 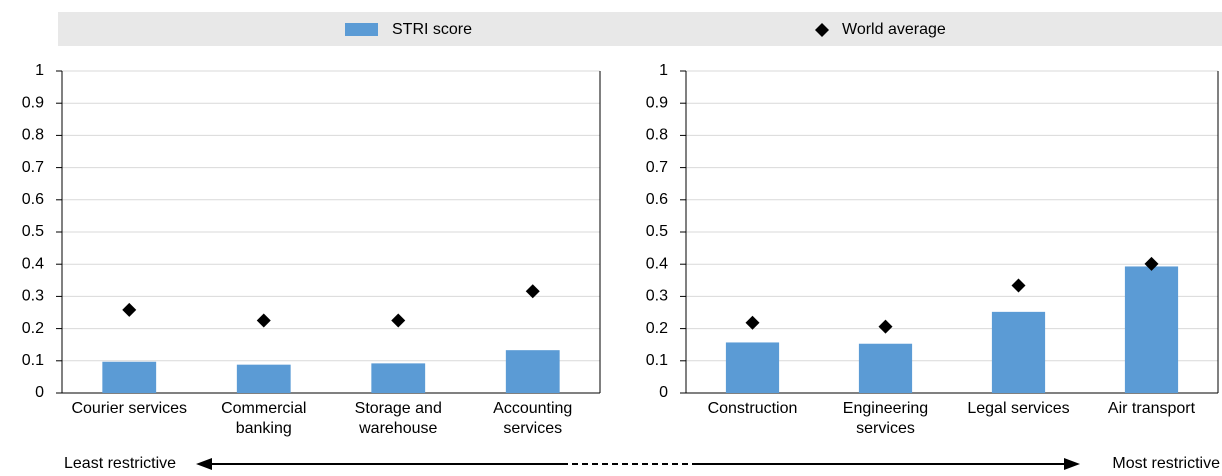 I want to click on legend-box, so click(x=640, y=29).